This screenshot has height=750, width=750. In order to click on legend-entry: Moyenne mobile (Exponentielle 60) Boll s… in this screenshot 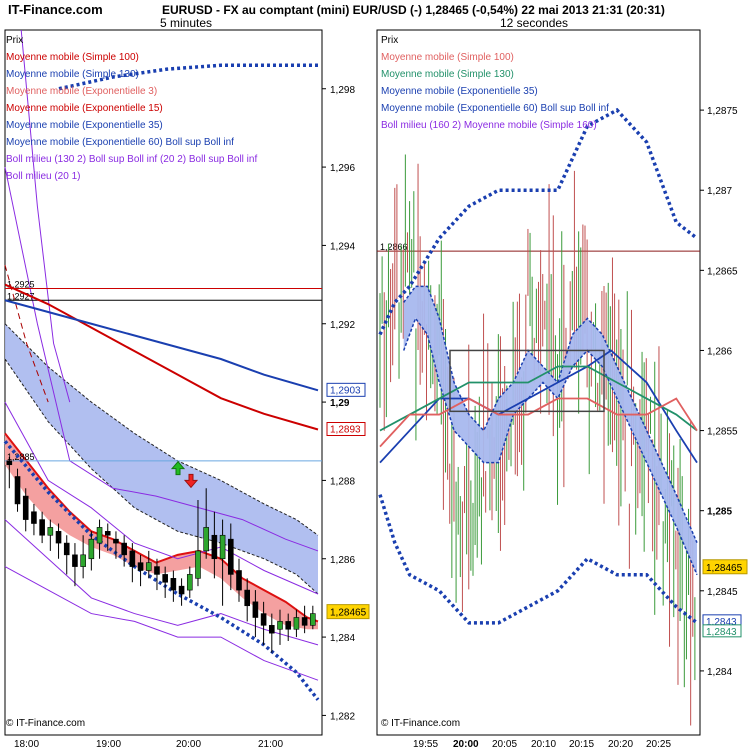, I will do `click(495, 108)`.